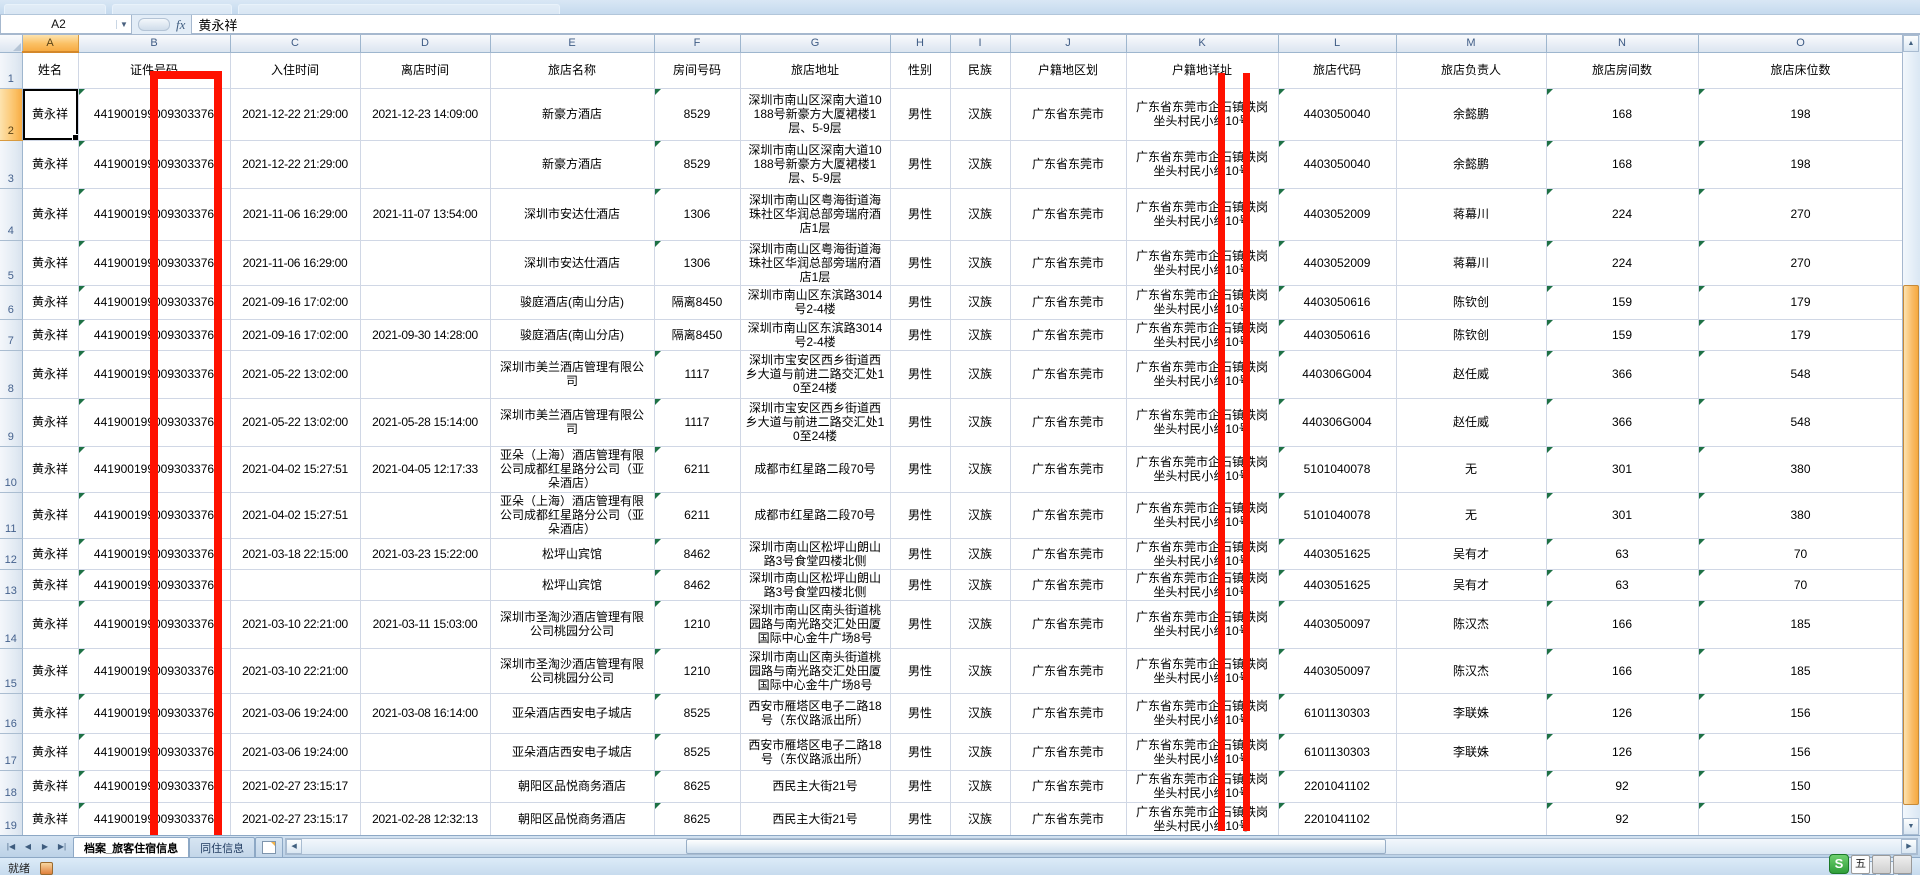  What do you see at coordinates (572, 302) in the screenshot?
I see `cell-E6: 骏庭酒店(南山分店)` at bounding box center [572, 302].